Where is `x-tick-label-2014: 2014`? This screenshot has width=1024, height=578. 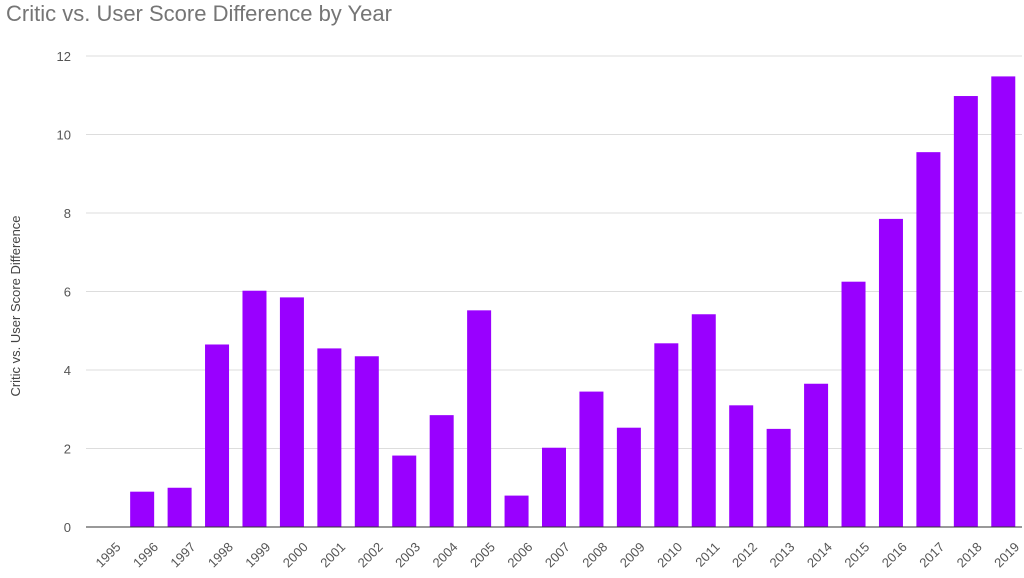 x-tick-label-2014: 2014 is located at coordinates (819, 554).